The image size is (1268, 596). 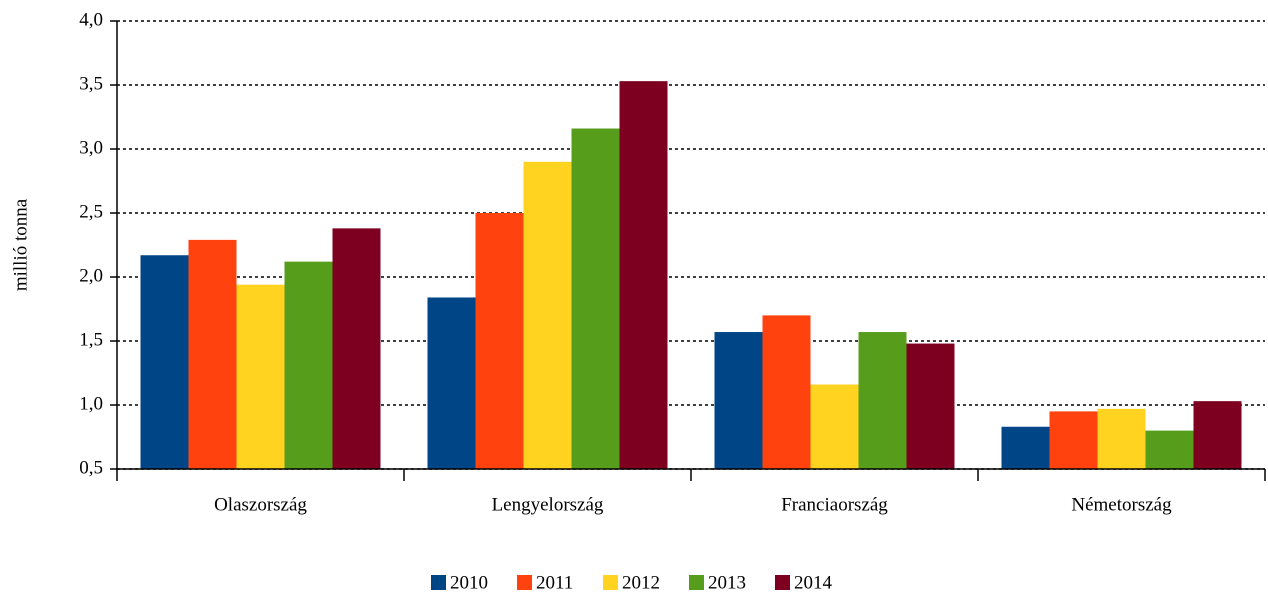 What do you see at coordinates (813, 582) in the screenshot?
I see `legend-label: 2014` at bounding box center [813, 582].